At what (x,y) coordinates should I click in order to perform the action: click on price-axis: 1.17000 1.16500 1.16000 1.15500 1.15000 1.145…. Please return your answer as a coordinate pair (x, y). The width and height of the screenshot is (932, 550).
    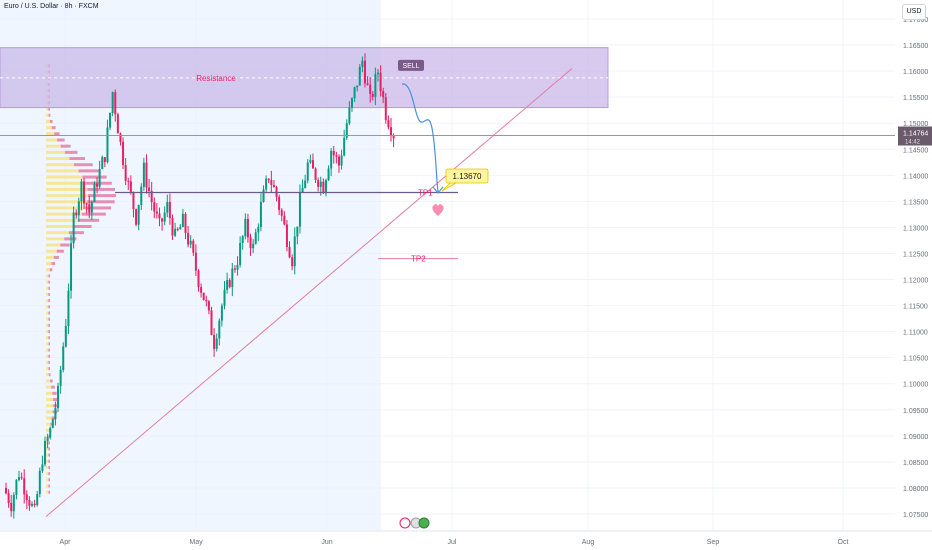
    Looking at the image, I should click on (913, 275).